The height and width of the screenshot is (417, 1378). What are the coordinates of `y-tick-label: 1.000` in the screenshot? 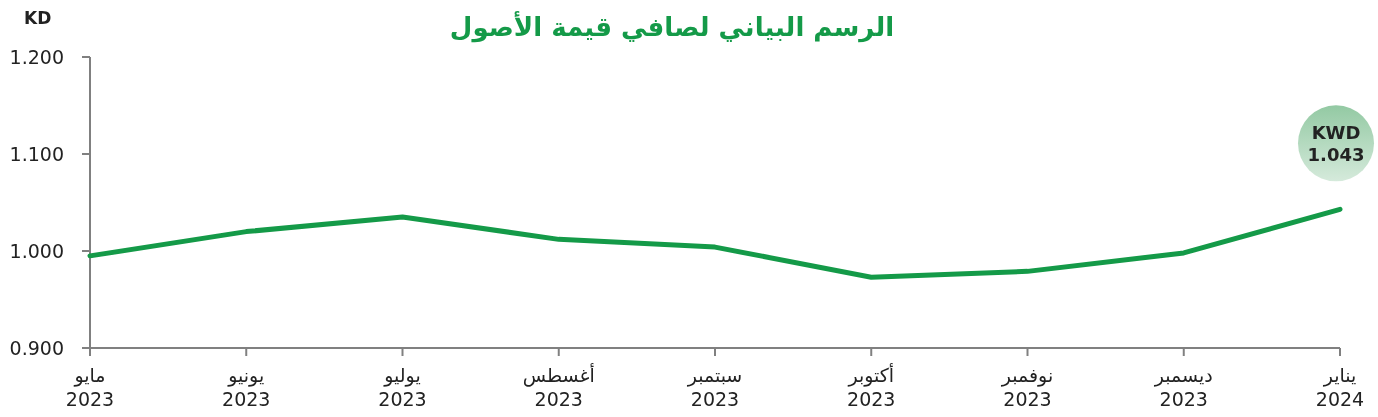 It's located at (36, 251).